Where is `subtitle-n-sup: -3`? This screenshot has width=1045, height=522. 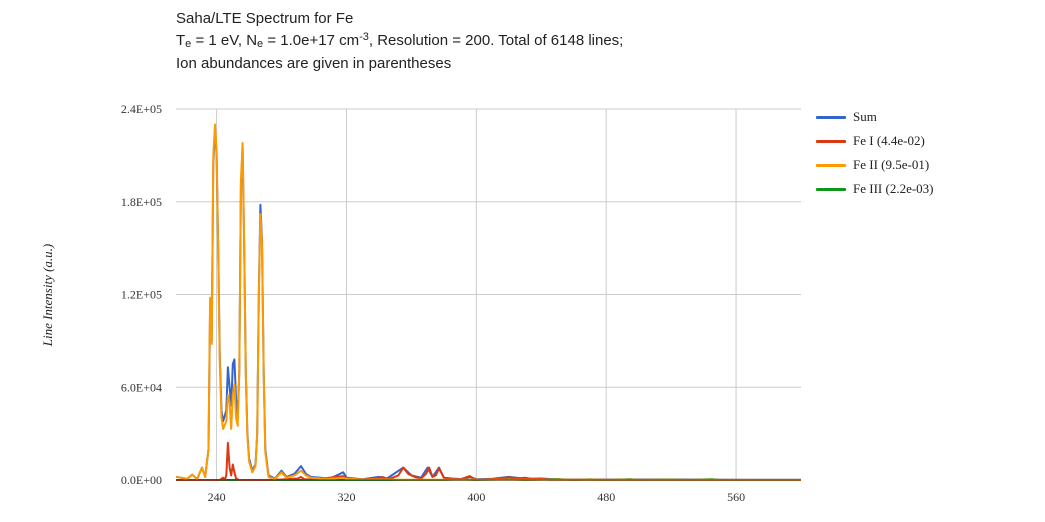
subtitle-n-sup: -3 is located at coordinates (364, 37).